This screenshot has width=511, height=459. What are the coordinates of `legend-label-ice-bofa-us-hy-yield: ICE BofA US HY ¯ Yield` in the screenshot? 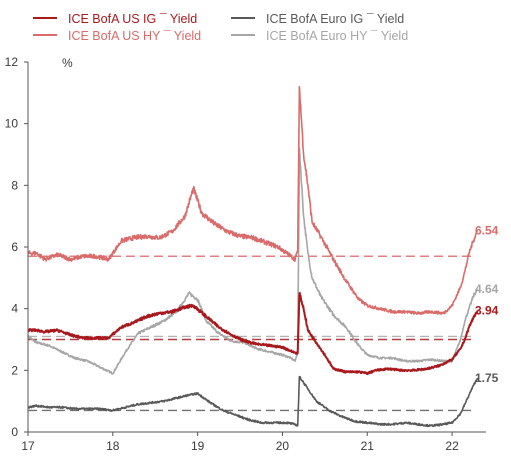 It's located at (134, 36).